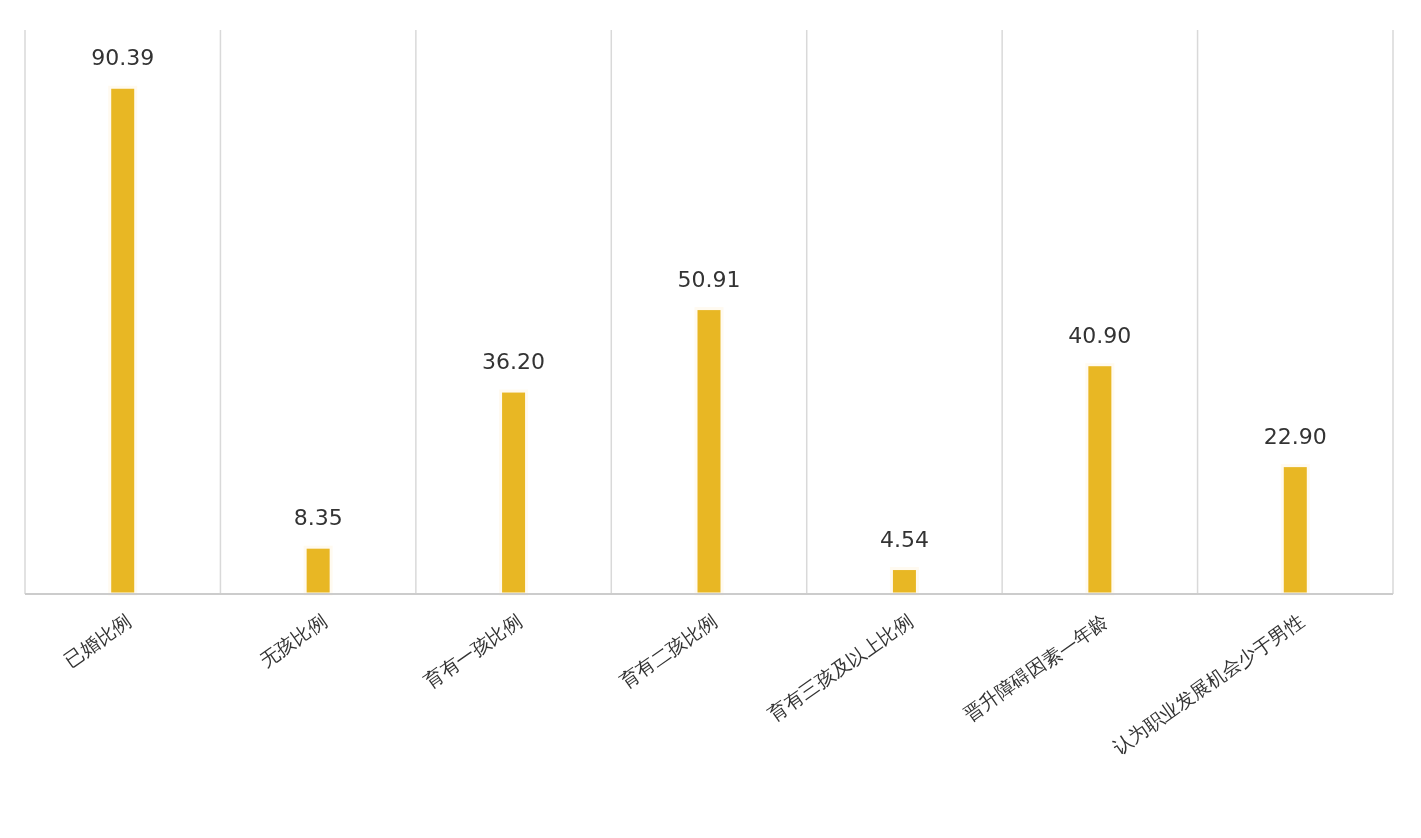 The width and height of the screenshot is (1421, 838). Describe the element at coordinates (709, 279) in the screenshot. I see `data-label: 50.91` at that location.